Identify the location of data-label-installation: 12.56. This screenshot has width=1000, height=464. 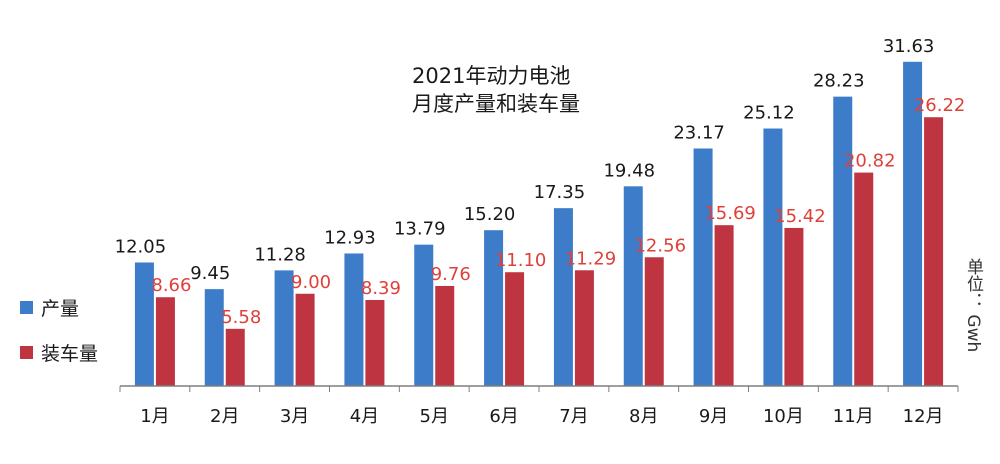
(660, 245).